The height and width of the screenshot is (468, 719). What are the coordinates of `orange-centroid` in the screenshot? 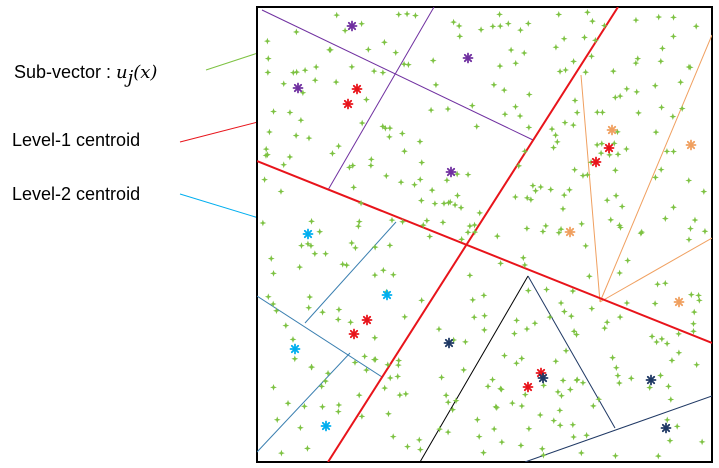 It's located at (612, 130).